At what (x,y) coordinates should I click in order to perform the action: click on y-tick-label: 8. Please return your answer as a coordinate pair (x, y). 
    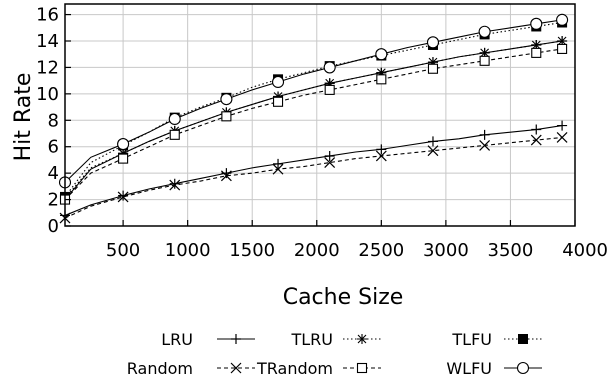
    Looking at the image, I should click on (53, 120).